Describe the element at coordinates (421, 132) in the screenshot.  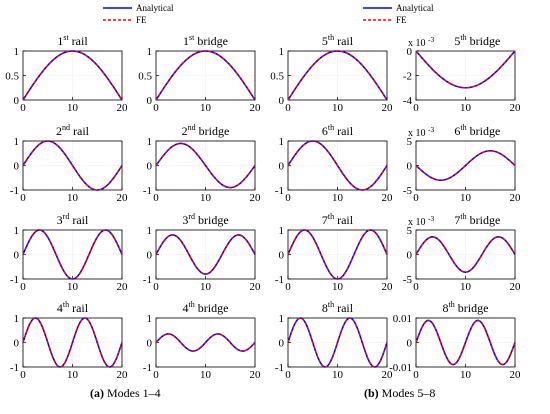
I see `axis-exponent-label: x 10 -3` at that location.